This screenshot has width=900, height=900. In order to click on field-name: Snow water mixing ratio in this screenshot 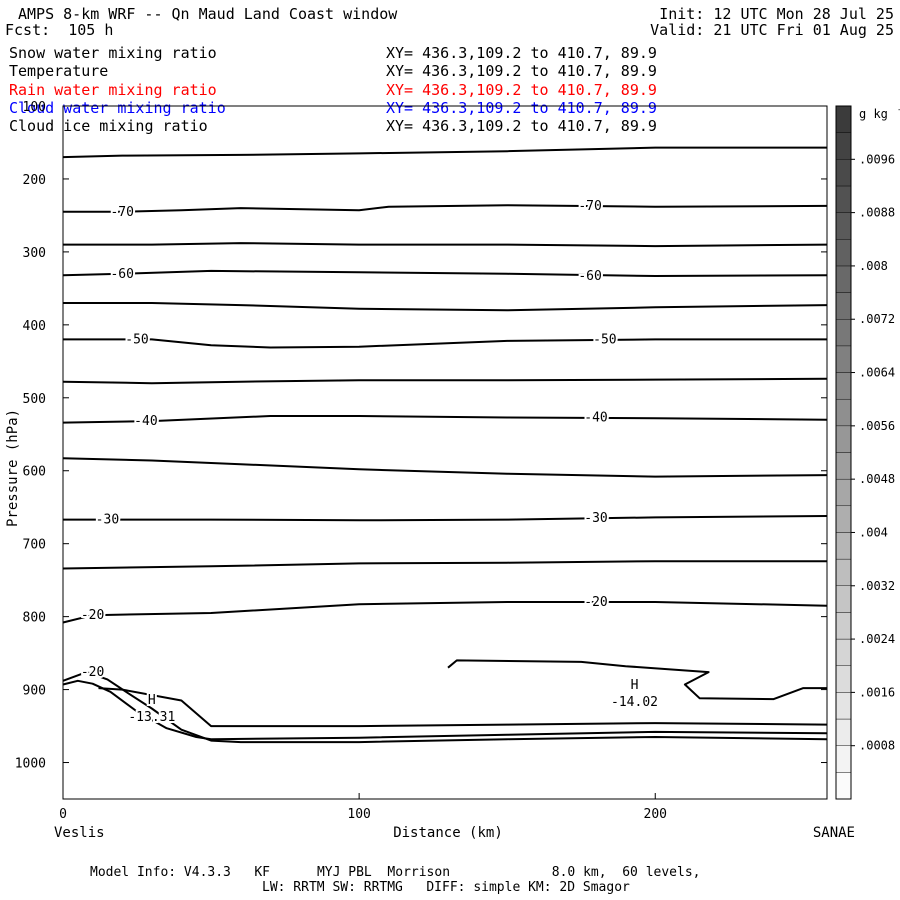, I will do `click(113, 53)`.